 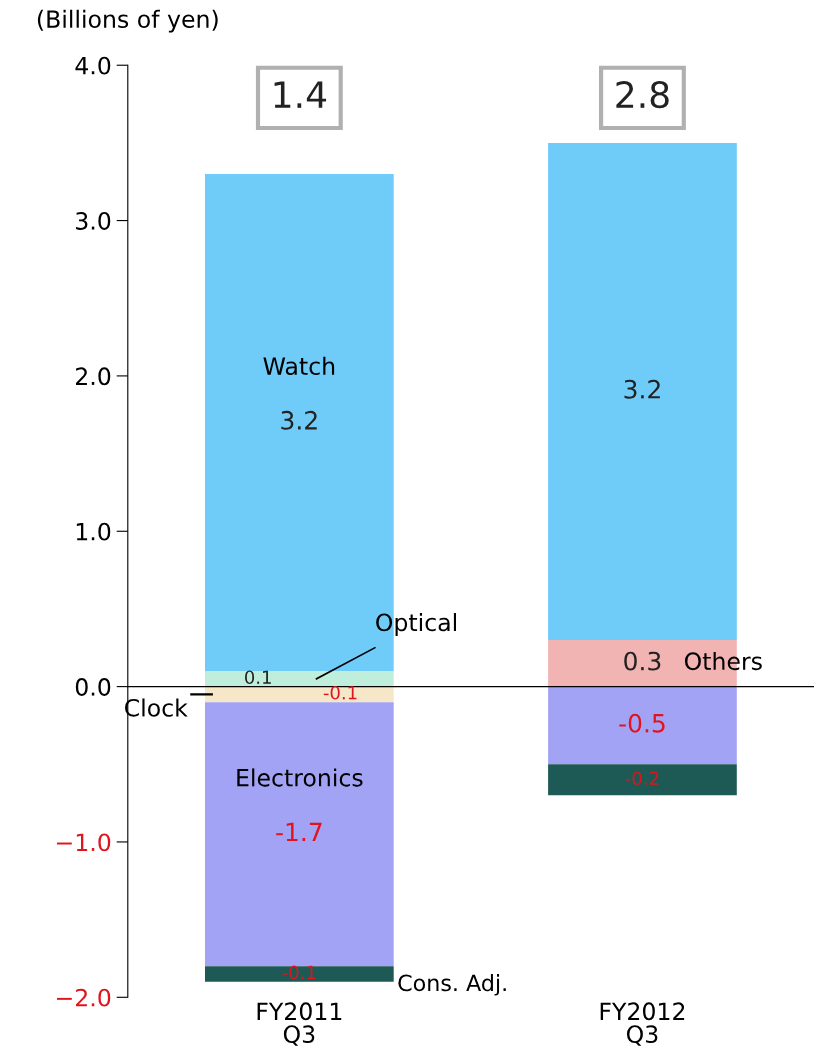 I want to click on total-label: 2.8, so click(x=642, y=95).